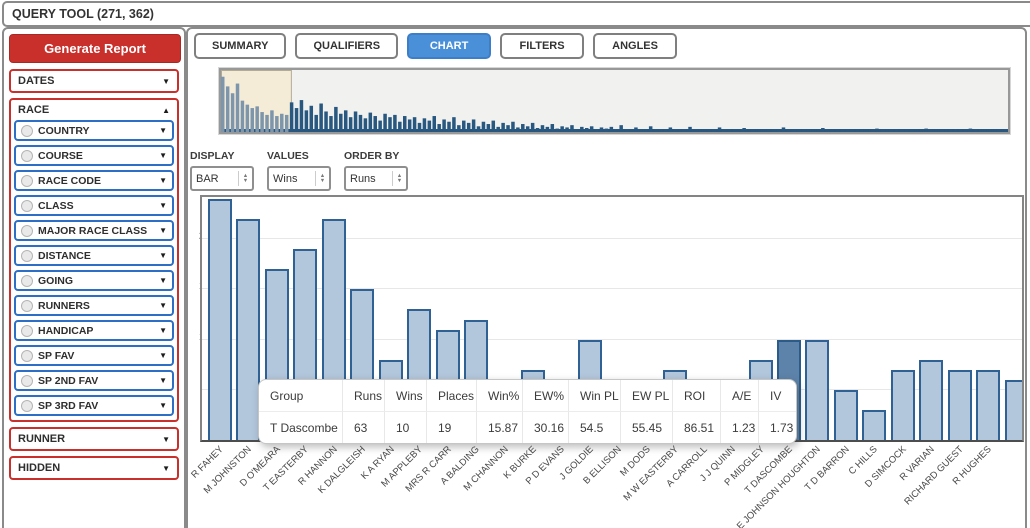 The image size is (1030, 528). I want to click on select-values: Wins ▲ ▼, so click(299, 178).